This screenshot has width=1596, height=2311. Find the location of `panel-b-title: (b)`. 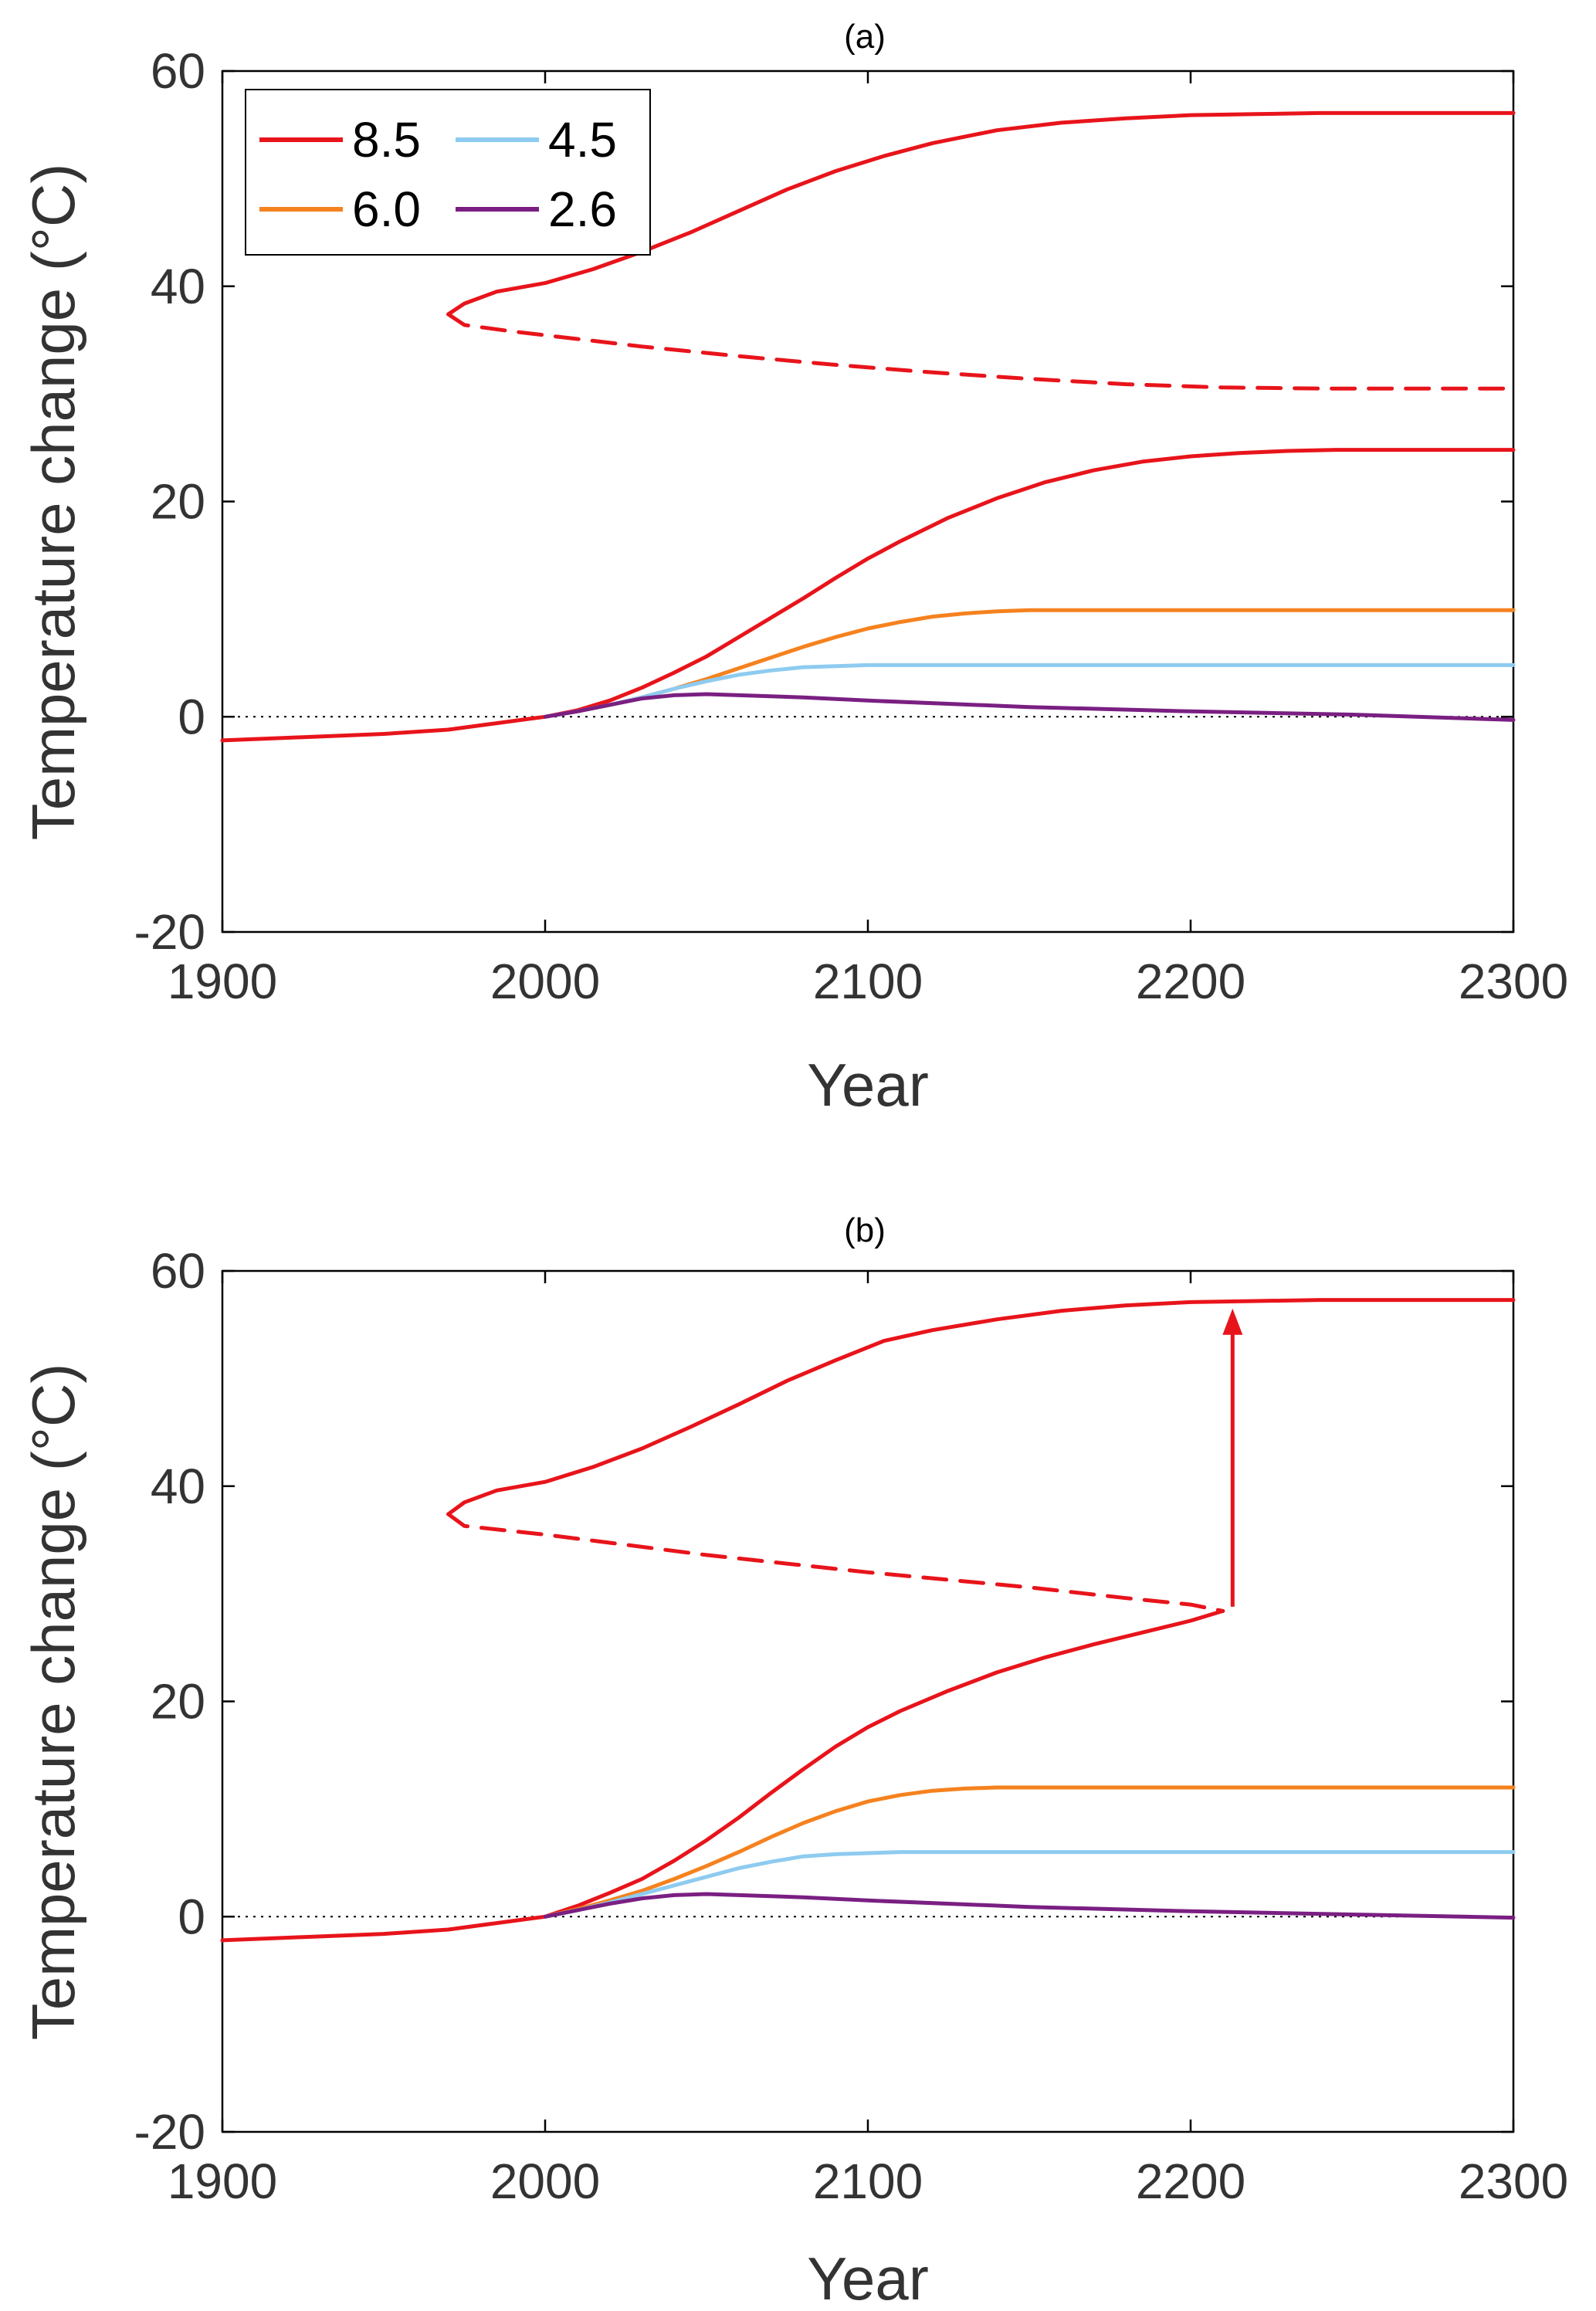

panel-b-title: (b) is located at coordinates (865, 1230).